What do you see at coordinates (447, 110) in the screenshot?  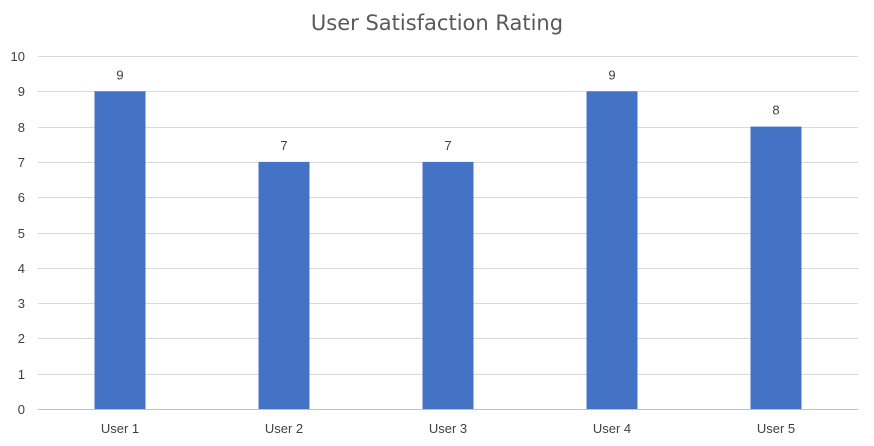 I see `data-labels: 9 7 7 9 8` at bounding box center [447, 110].